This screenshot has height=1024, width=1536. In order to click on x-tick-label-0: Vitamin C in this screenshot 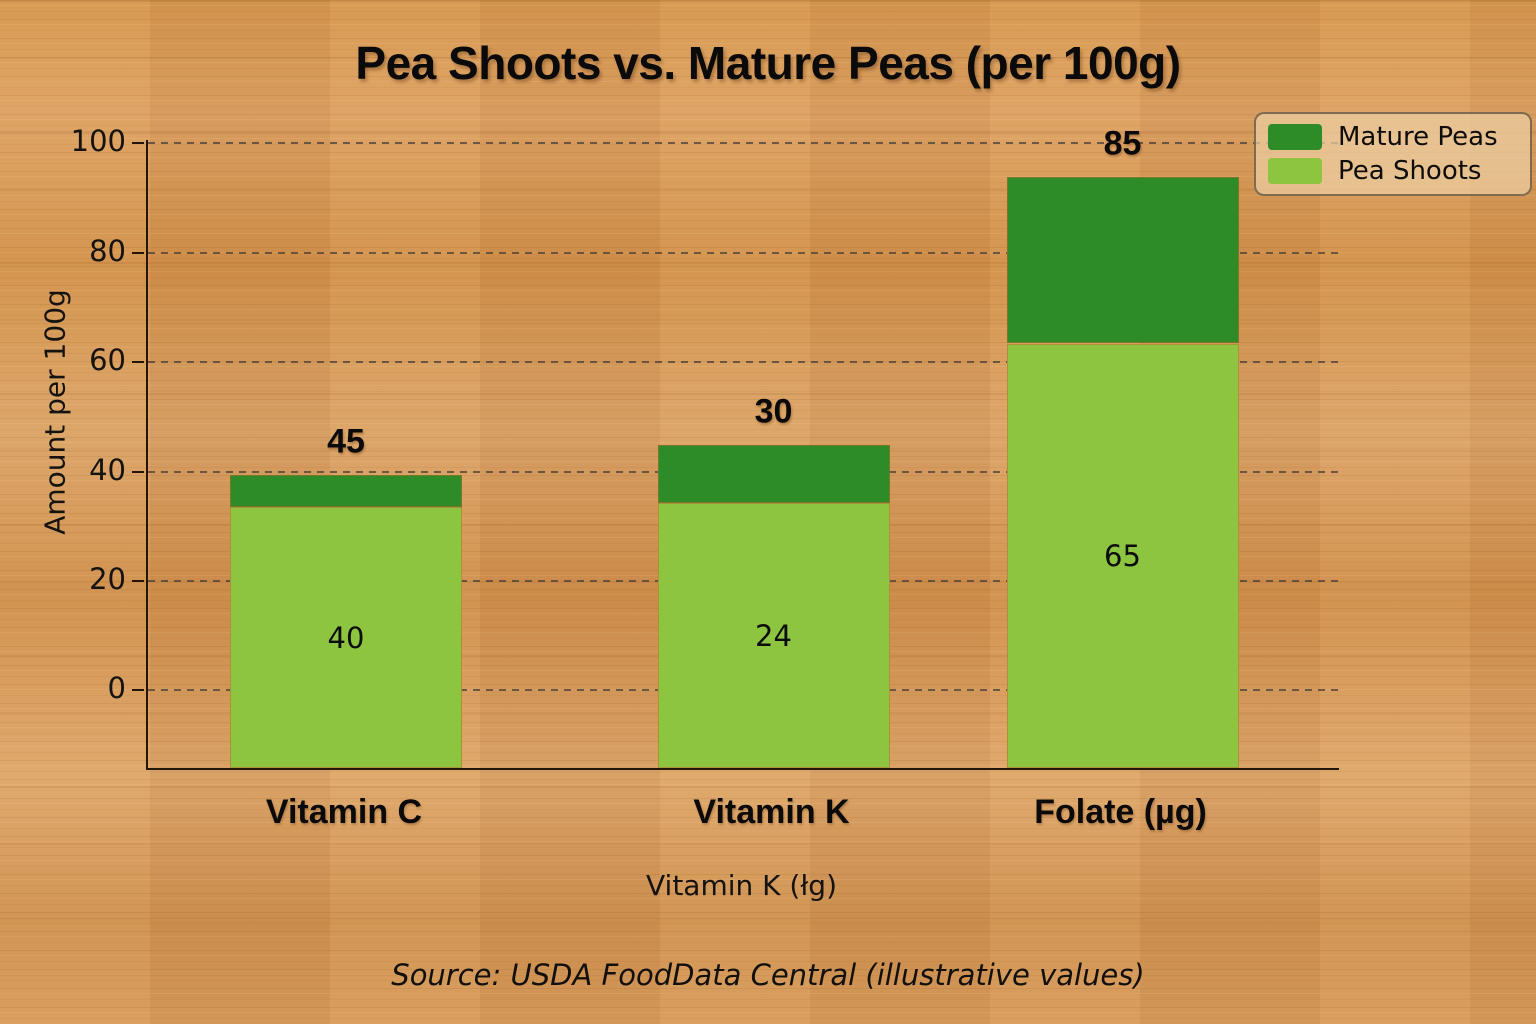, I will do `click(344, 812)`.